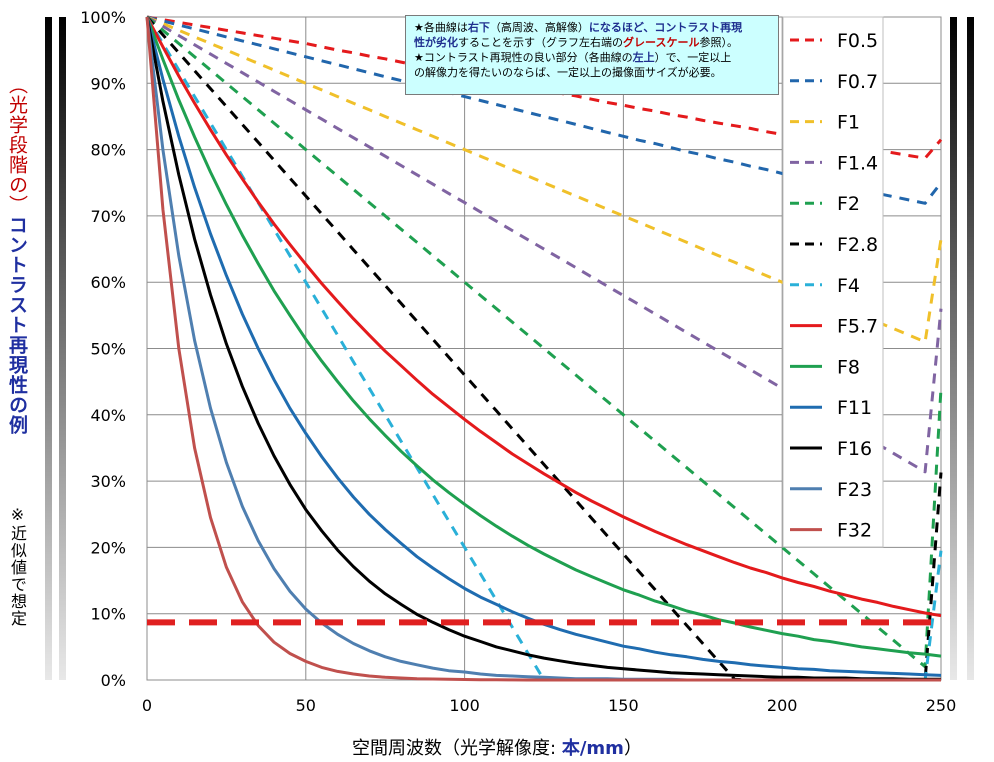 The image size is (994, 762). Describe the element at coordinates (848, 367) in the screenshot. I see `legend-label: F8` at that location.